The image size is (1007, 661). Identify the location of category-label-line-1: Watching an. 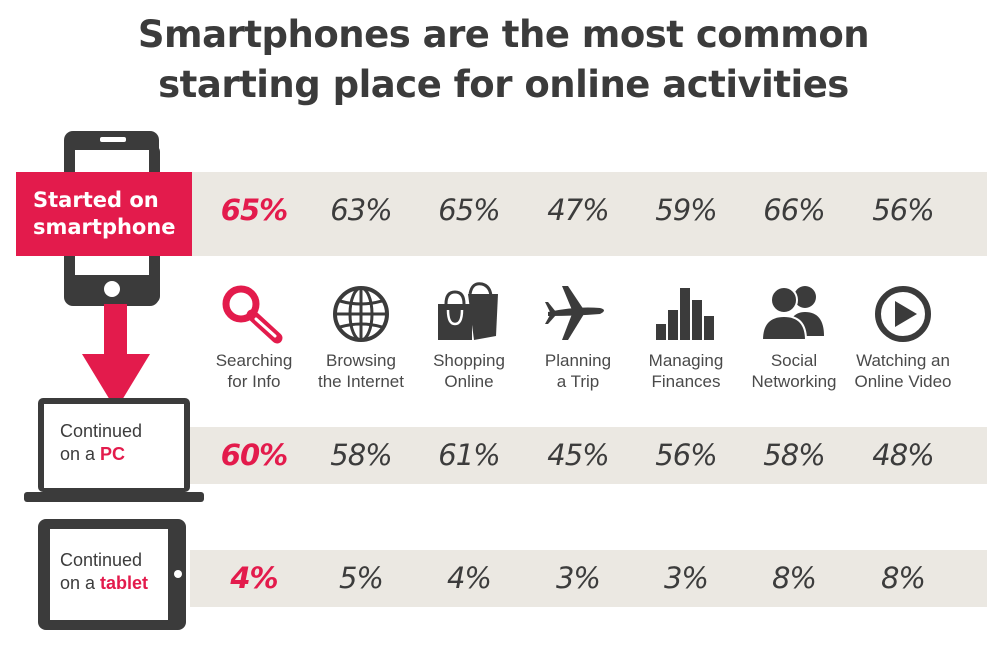
(903, 360).